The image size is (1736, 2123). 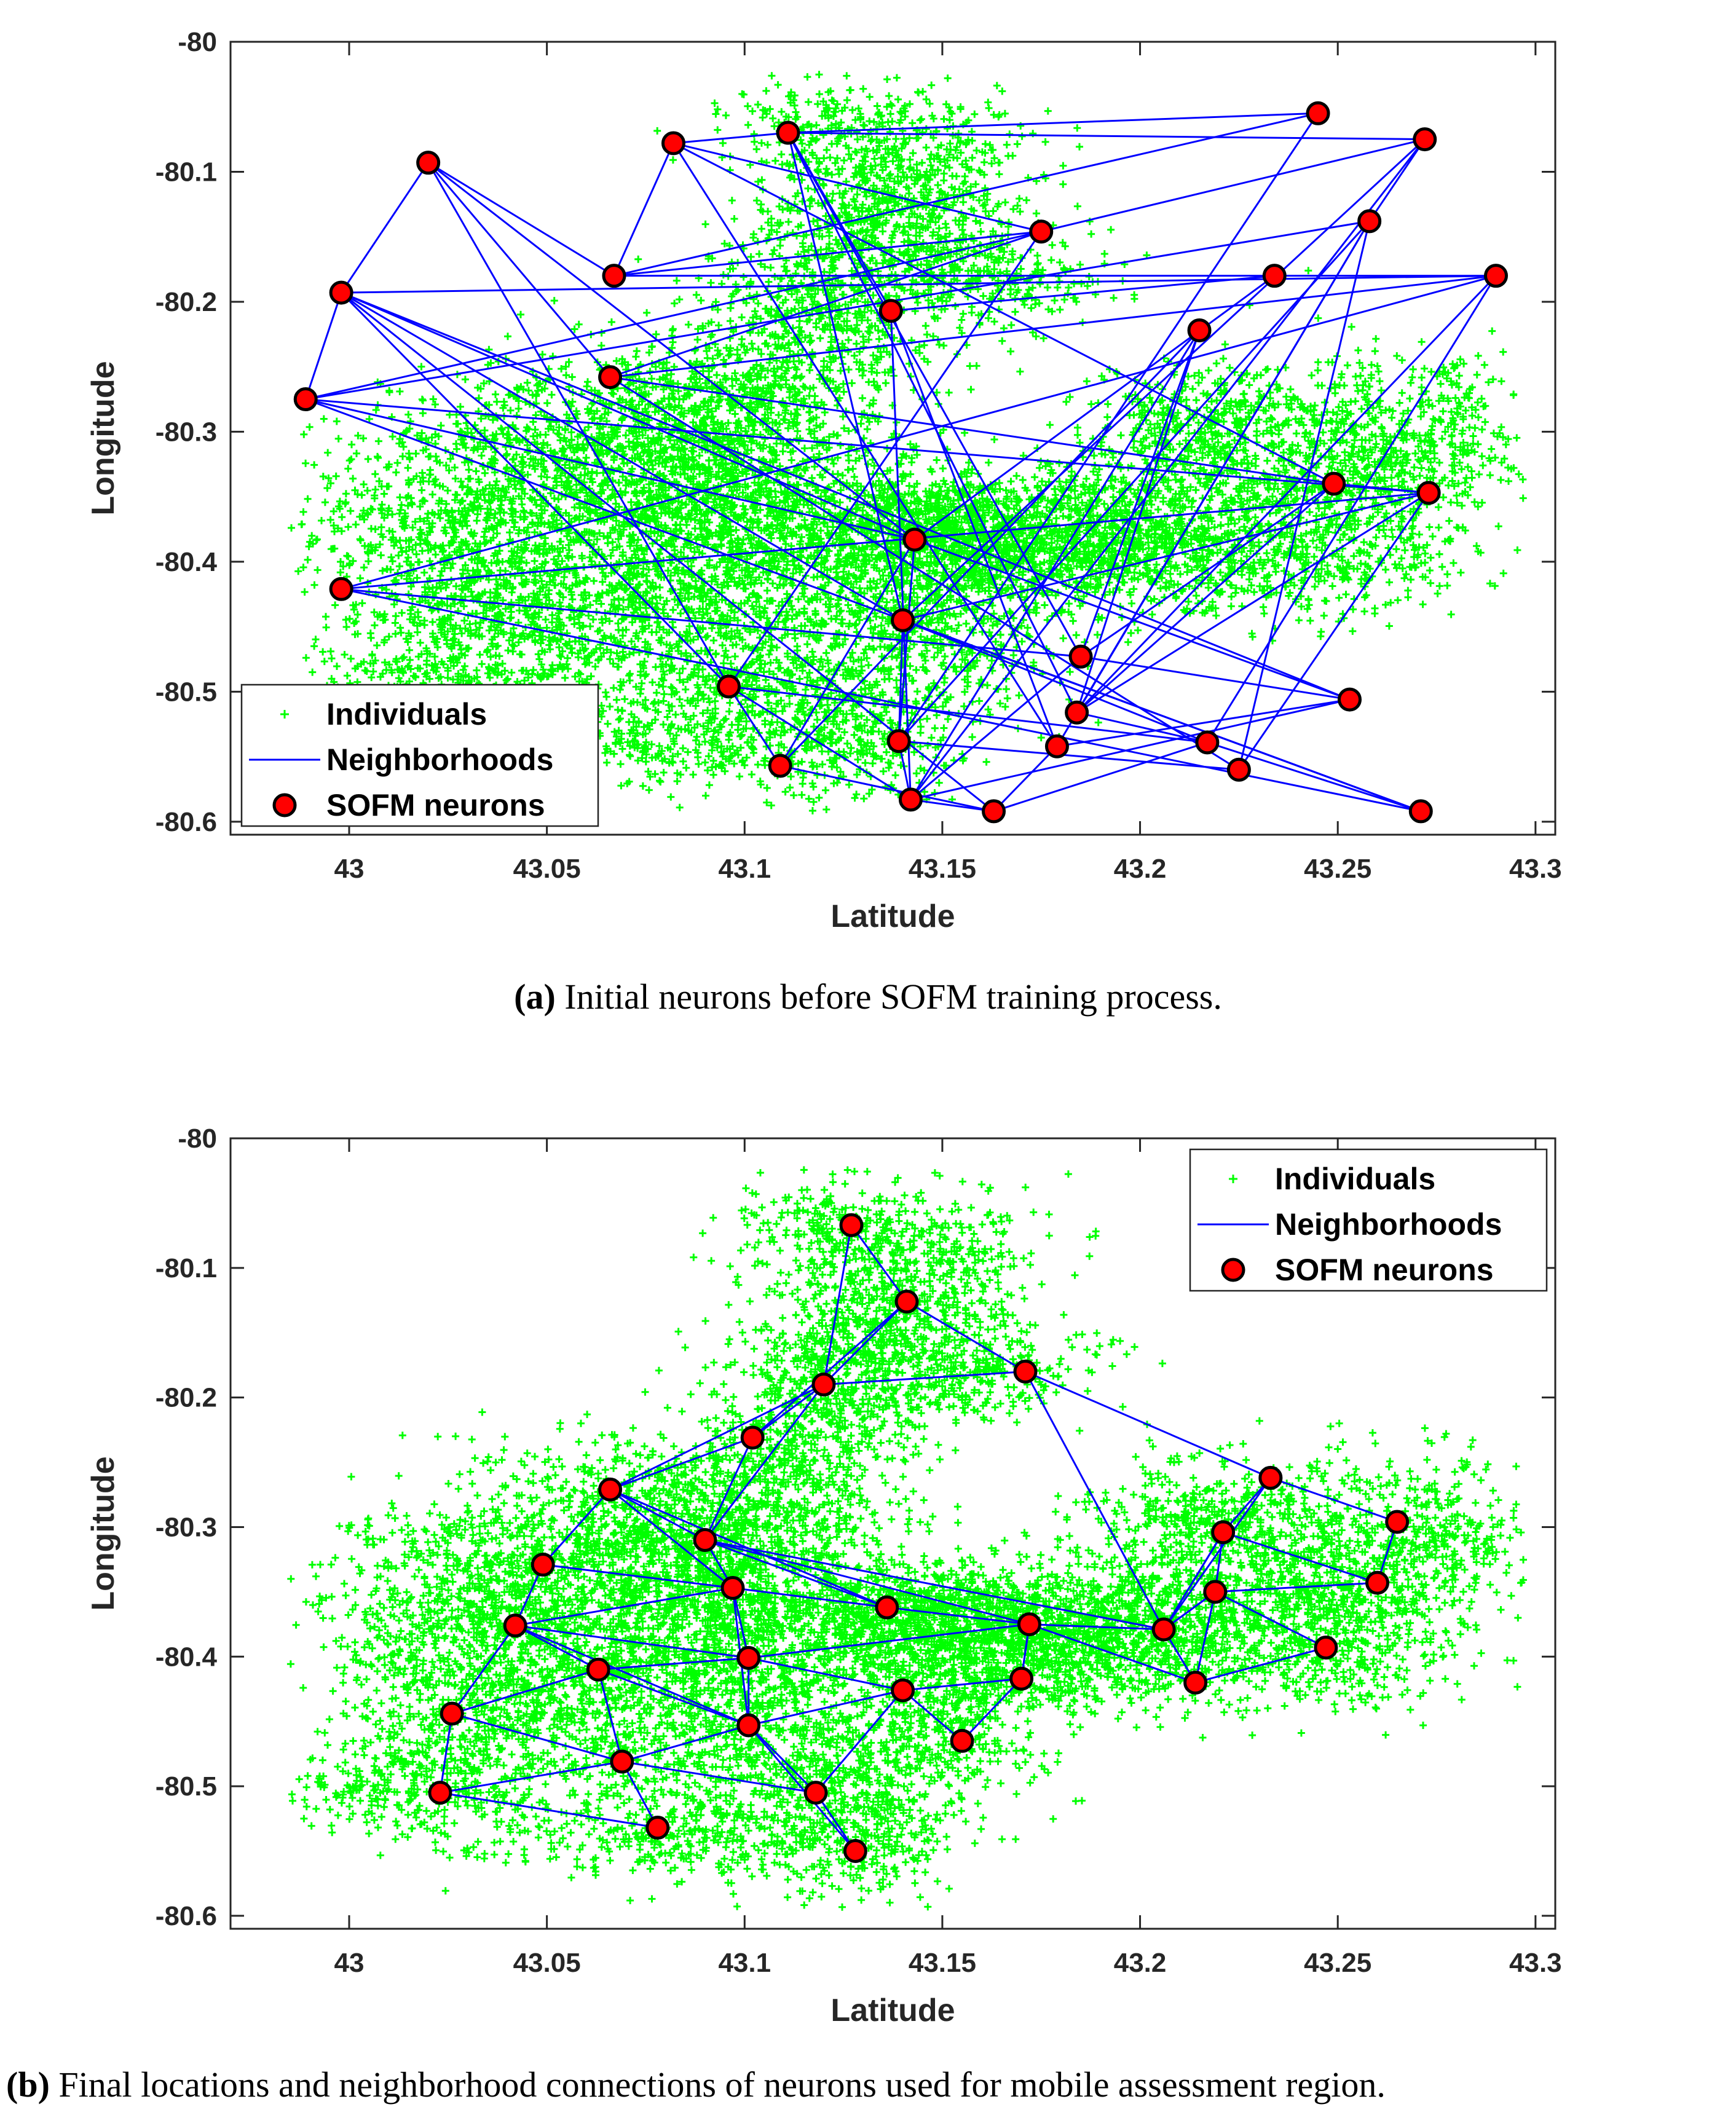 What do you see at coordinates (419, 755) in the screenshot?
I see `legend: Individuals Neighborhoods SOFM neurons` at bounding box center [419, 755].